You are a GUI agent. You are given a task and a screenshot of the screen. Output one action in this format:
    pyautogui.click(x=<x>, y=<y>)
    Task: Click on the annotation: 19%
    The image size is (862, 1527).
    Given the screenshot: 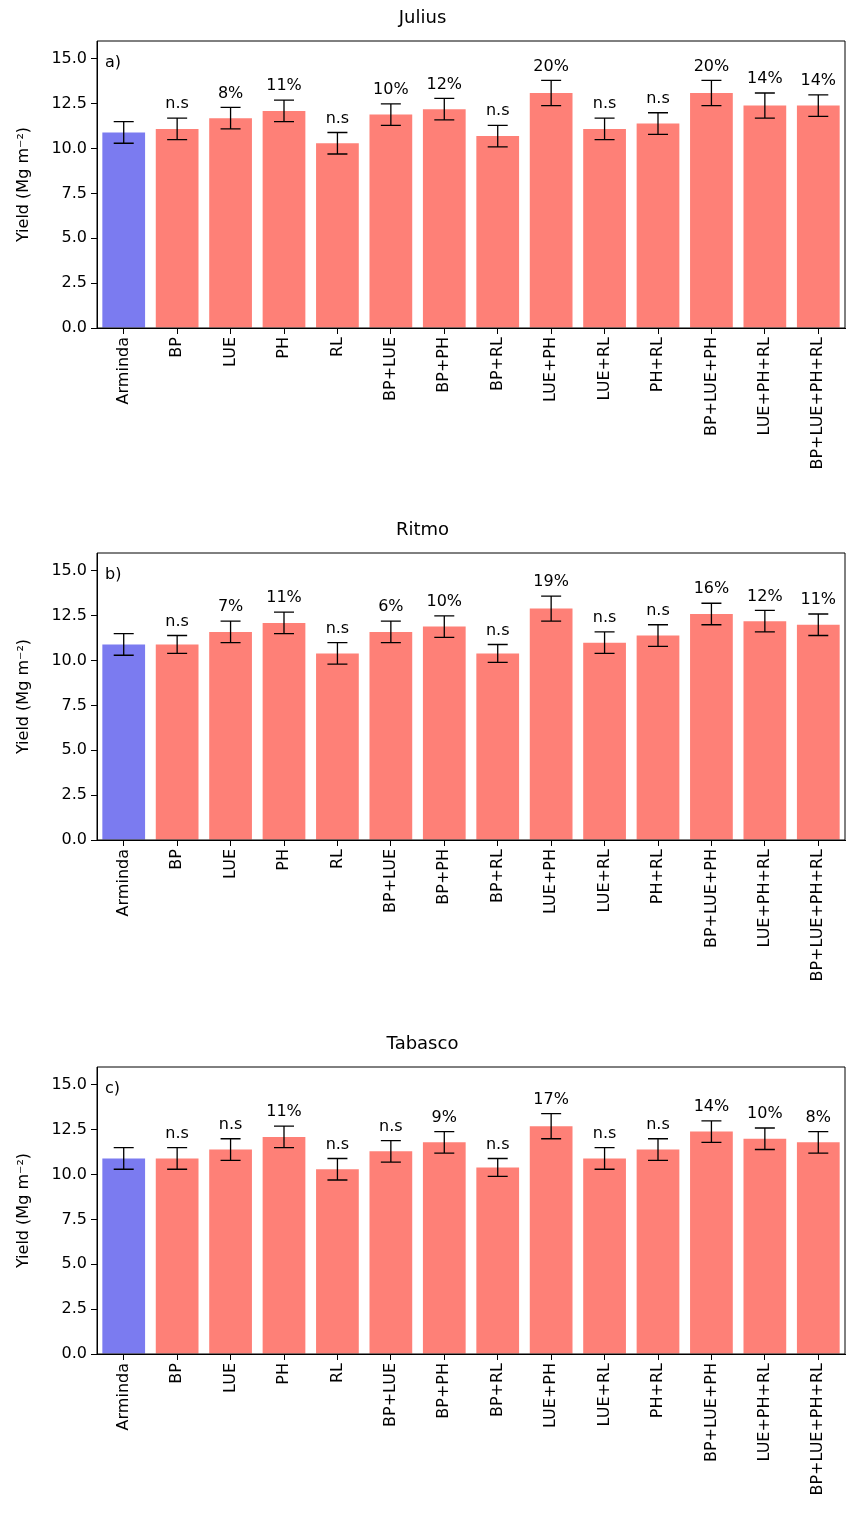 What is the action you would take?
    pyautogui.click(x=551, y=581)
    